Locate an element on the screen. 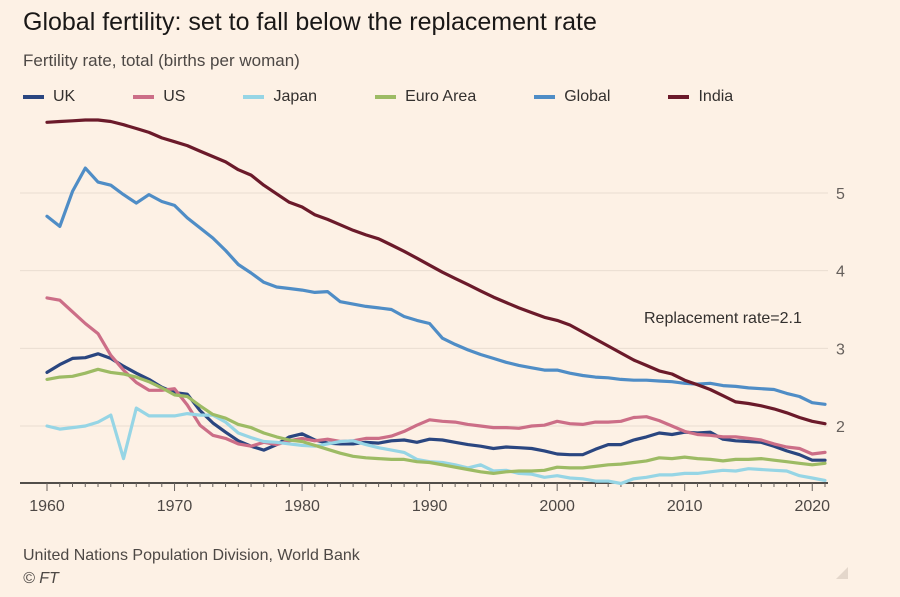  legend-item-euro-area: Euro Area is located at coordinates (425, 97).